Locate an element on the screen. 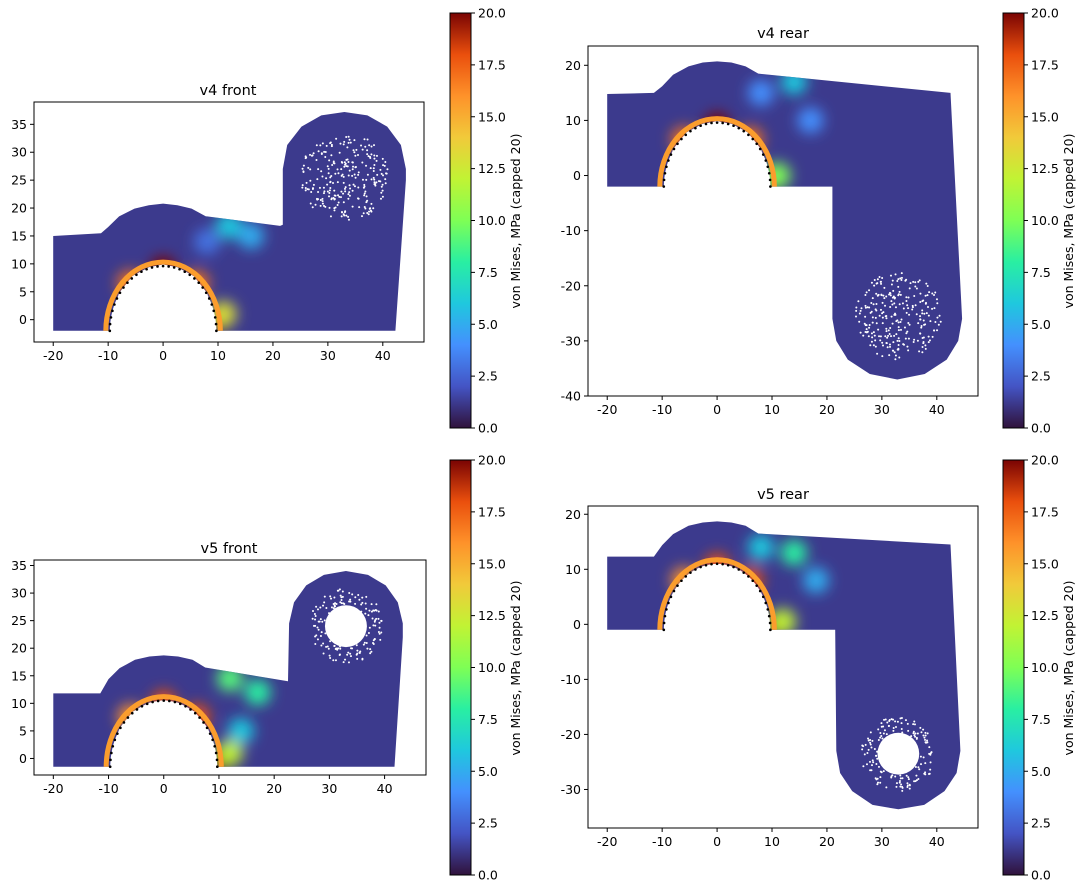 This screenshot has height=892, width=1086. y-tick-label: -20 is located at coordinates (571, 734).